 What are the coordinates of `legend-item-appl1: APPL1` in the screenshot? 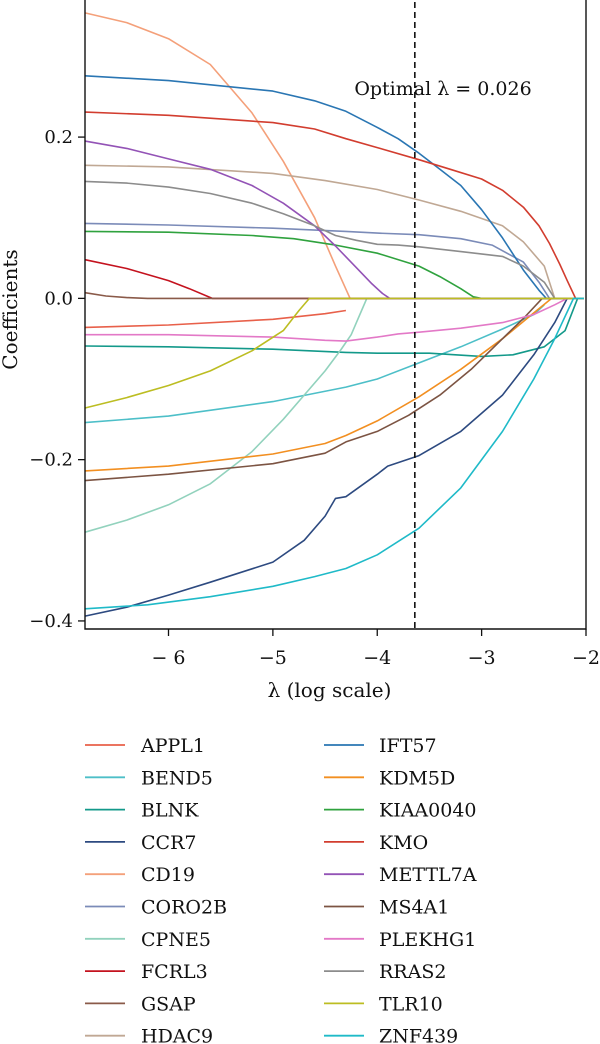 It's located at (145, 746).